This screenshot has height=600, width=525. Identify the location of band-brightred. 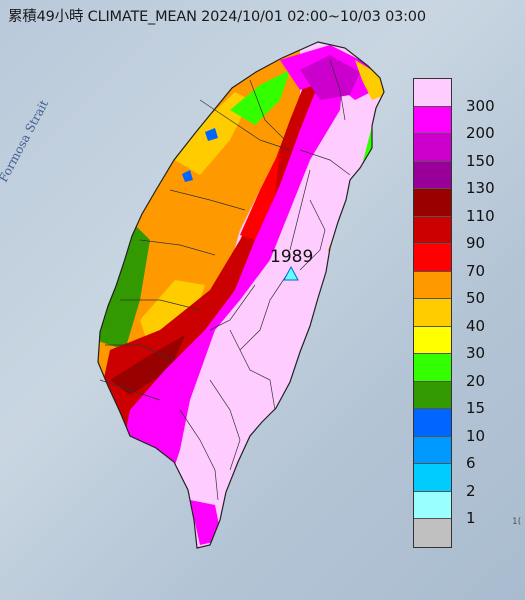
(260, 195).